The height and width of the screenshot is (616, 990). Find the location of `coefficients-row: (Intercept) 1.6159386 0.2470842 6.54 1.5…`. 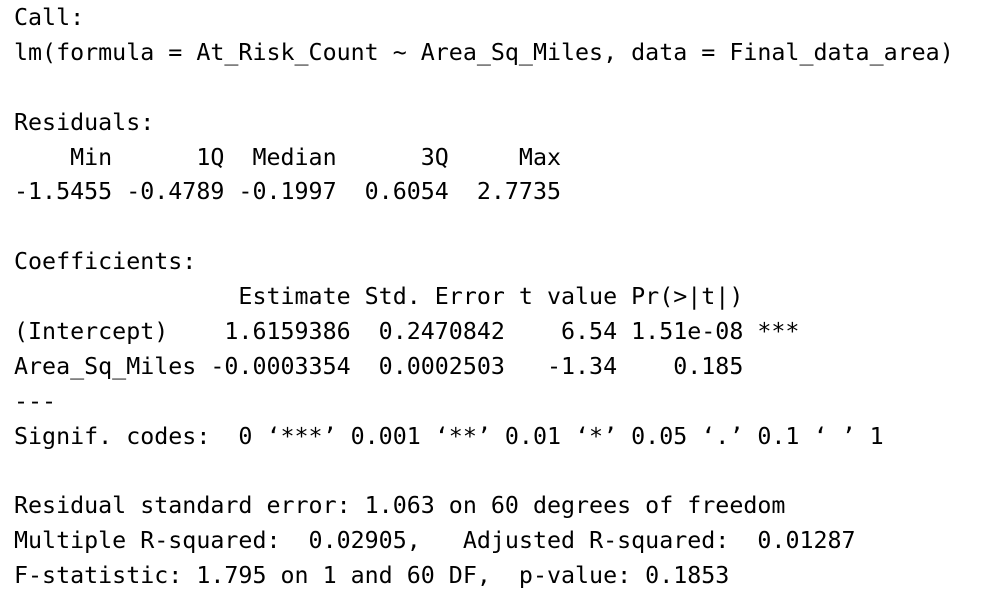

coefficients-row: (Intercept) 1.6159386 0.2470842 6.54 1.5… is located at coordinates (407, 331).